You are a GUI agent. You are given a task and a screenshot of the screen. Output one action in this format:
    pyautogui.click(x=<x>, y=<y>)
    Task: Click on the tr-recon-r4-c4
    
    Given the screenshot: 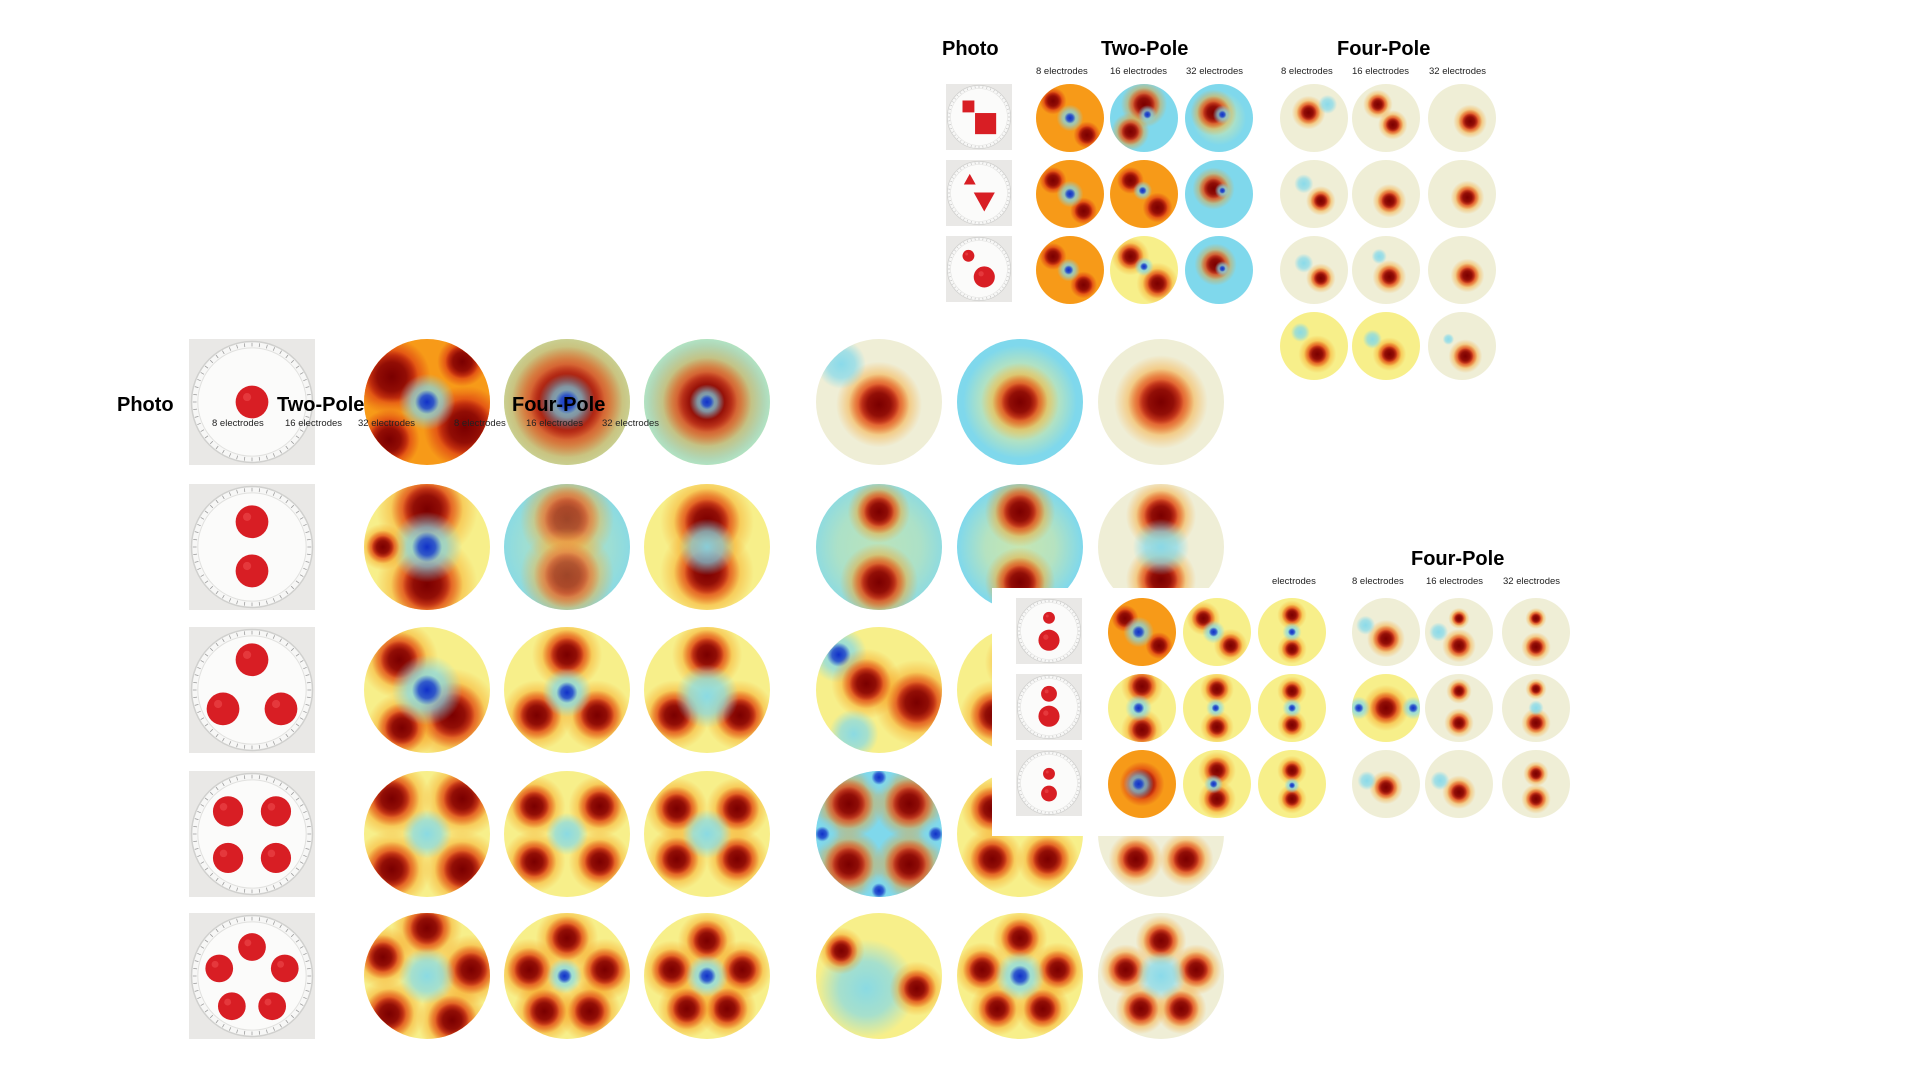 What is the action you would take?
    pyautogui.click(x=1314, y=346)
    